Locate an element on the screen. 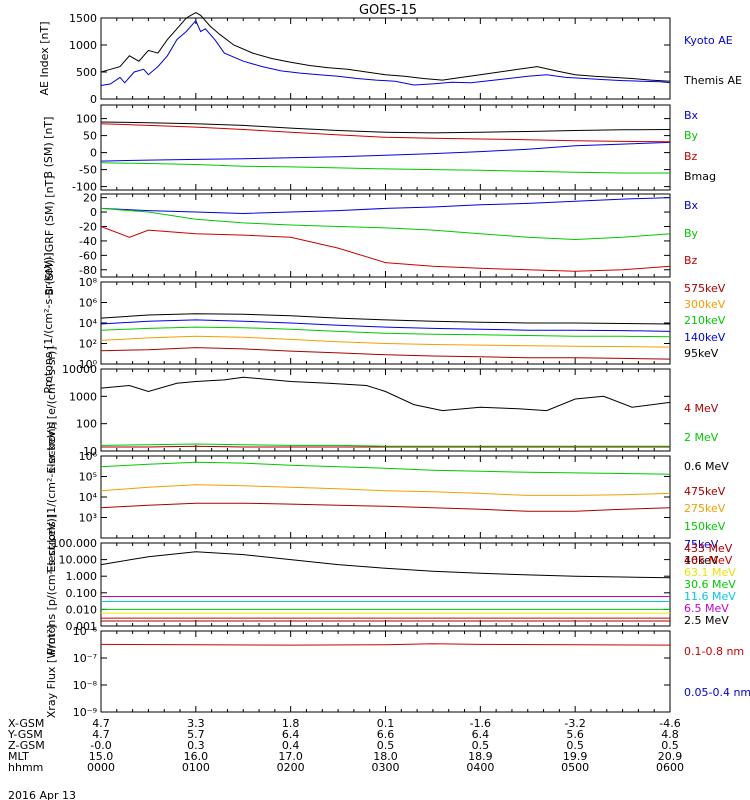  legend-entry: 0.1-0.8 nm is located at coordinates (714, 651).